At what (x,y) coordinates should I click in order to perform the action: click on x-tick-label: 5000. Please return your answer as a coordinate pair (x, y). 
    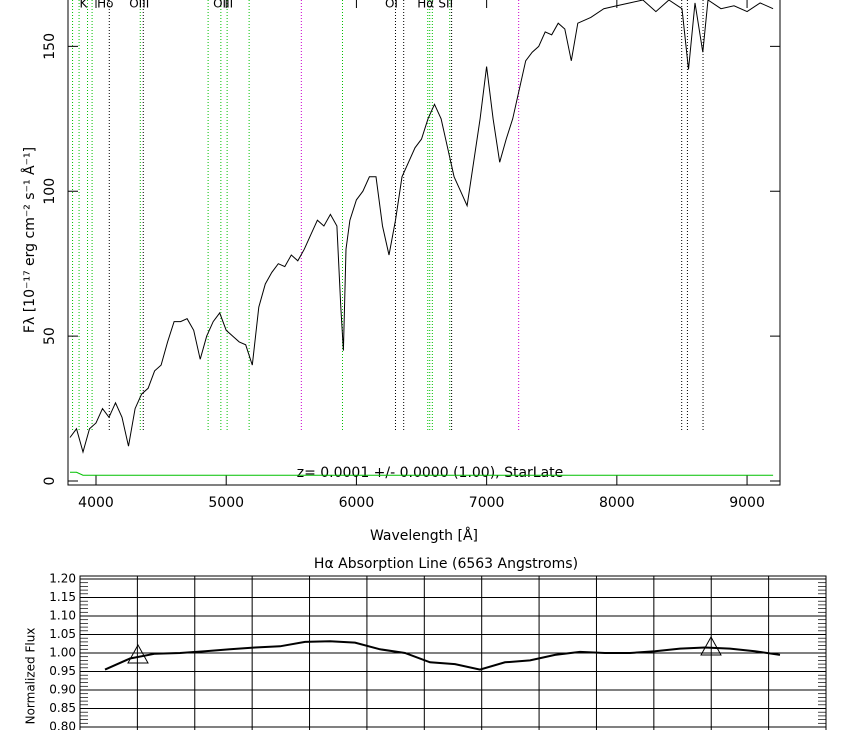
    Looking at the image, I should click on (226, 503).